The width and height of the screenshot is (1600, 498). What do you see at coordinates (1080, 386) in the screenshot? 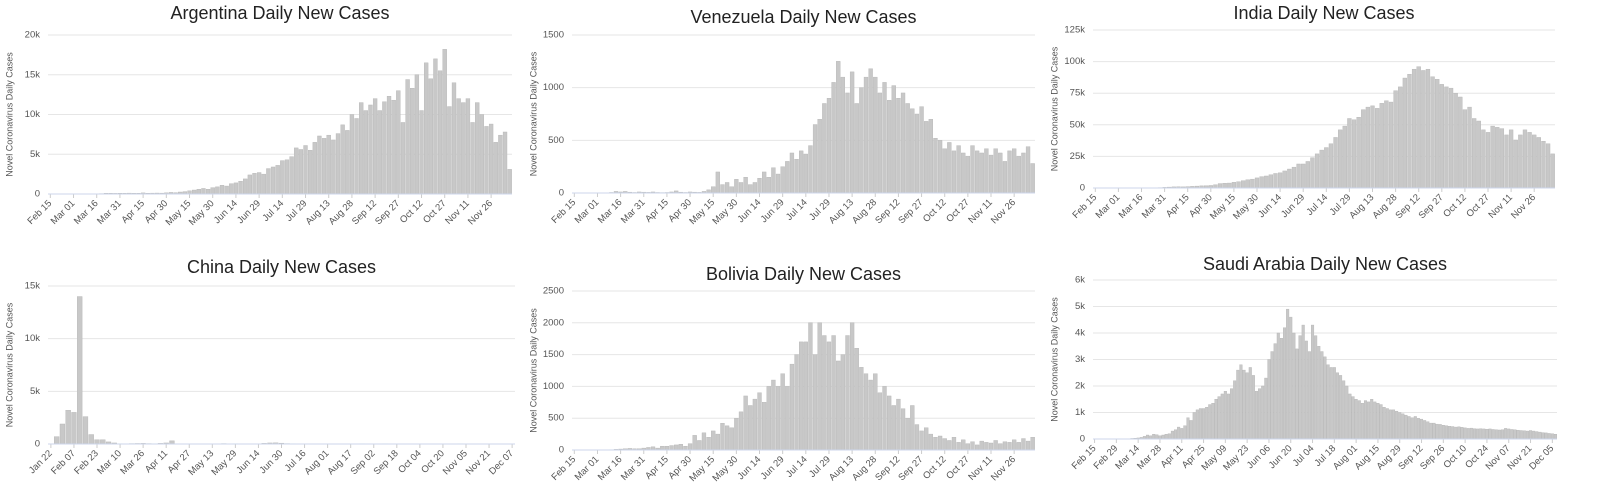
I see `y-tick-label: 2k` at bounding box center [1080, 386].